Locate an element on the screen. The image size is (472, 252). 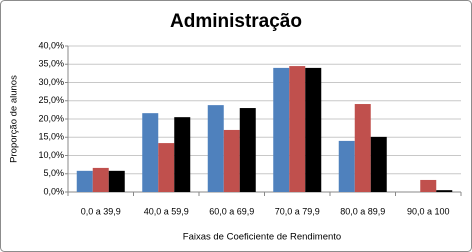
y-tick-label: 40,0% is located at coordinates (51, 45).